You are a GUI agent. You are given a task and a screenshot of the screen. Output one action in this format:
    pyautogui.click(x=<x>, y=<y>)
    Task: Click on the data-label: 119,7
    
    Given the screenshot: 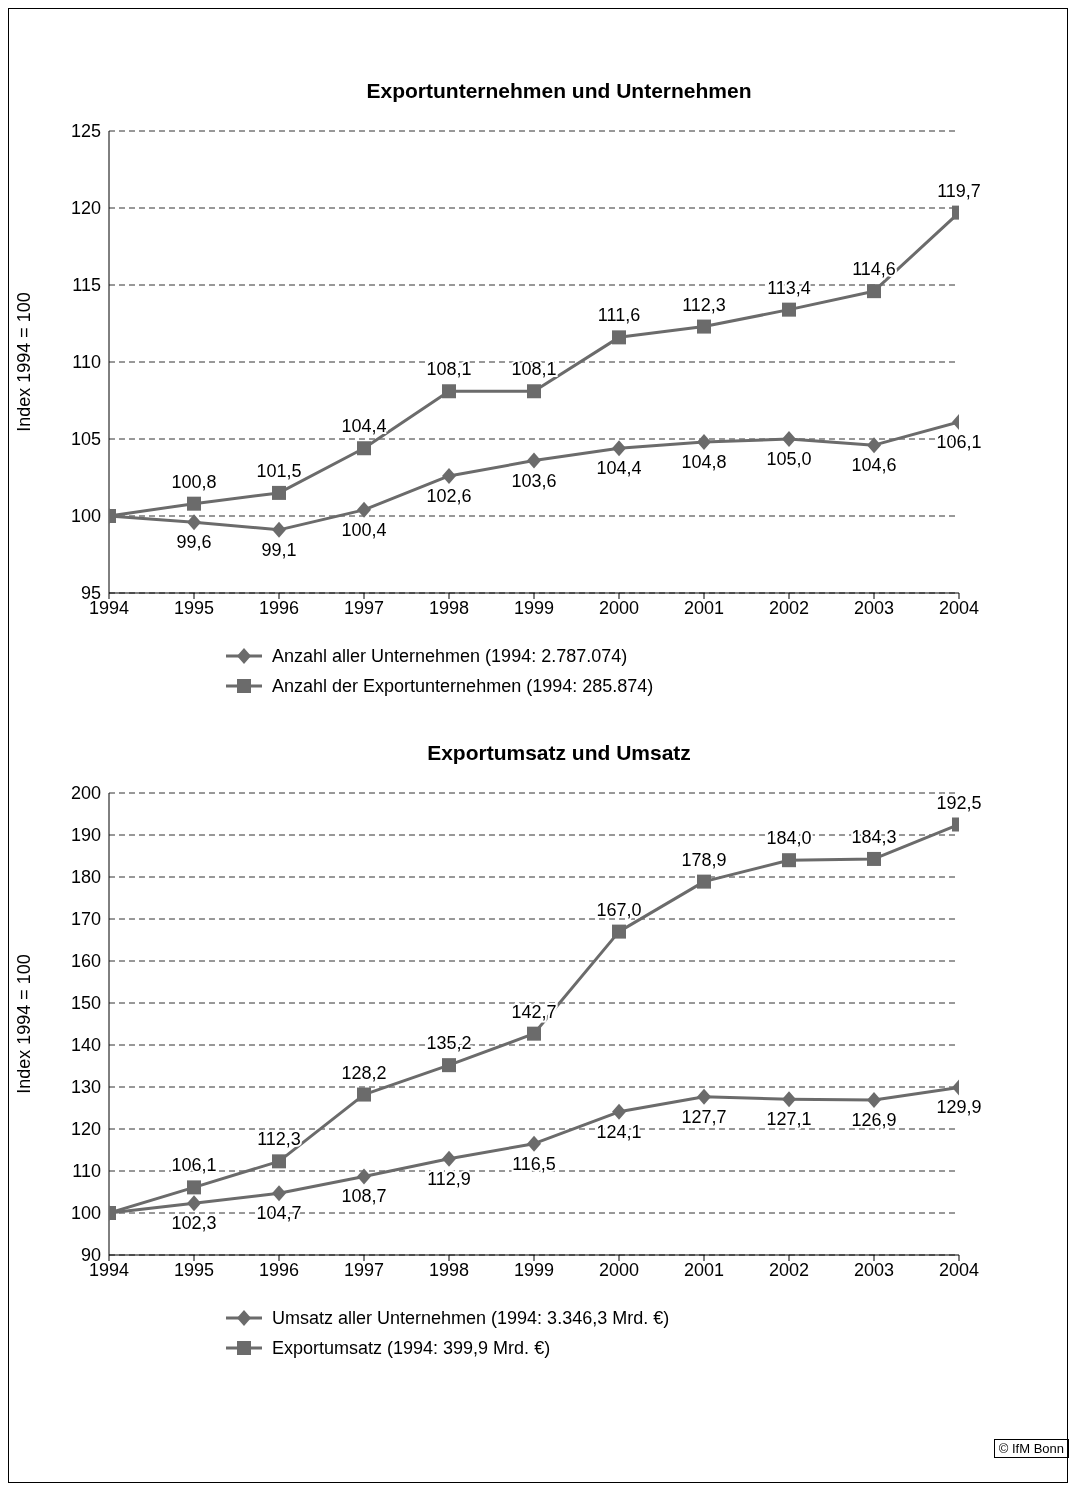 What is the action you would take?
    pyautogui.click(x=959, y=190)
    